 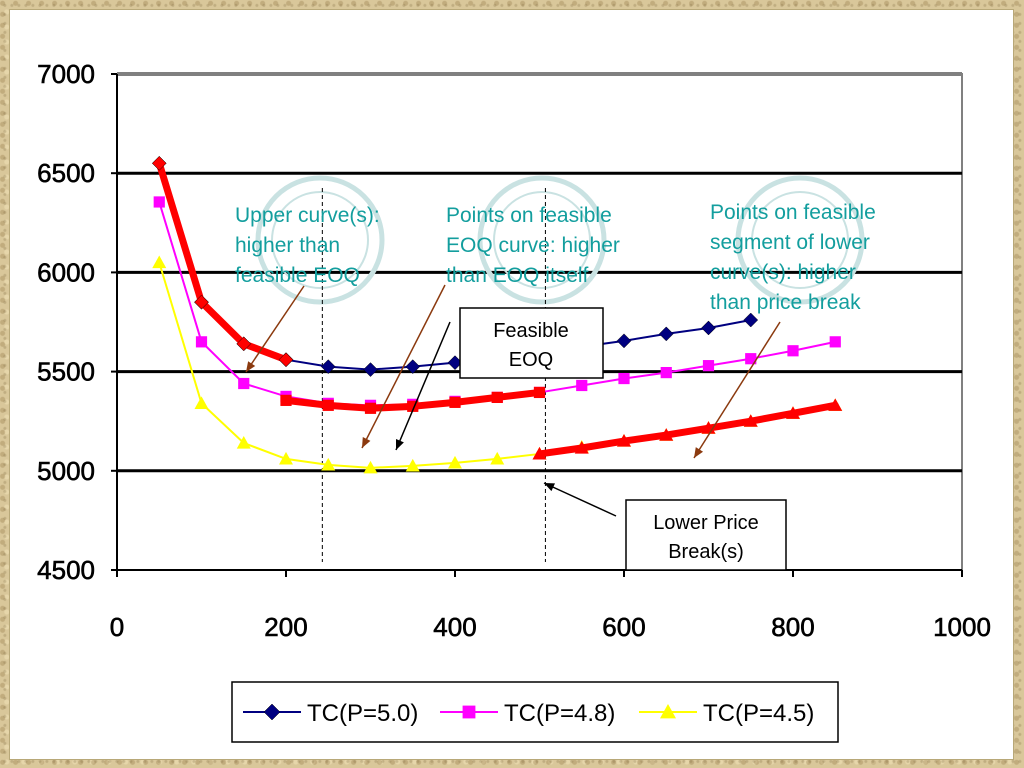 I want to click on price-break-text-1: Break(s), so click(x=706, y=552).